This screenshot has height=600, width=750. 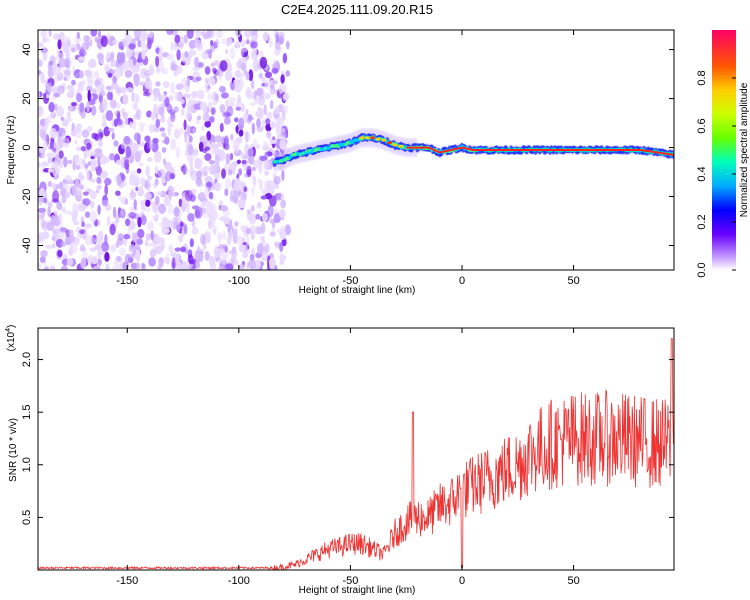 What do you see at coordinates (702, 269) in the screenshot?
I see `colorbar-tick-label: 0.0` at bounding box center [702, 269].